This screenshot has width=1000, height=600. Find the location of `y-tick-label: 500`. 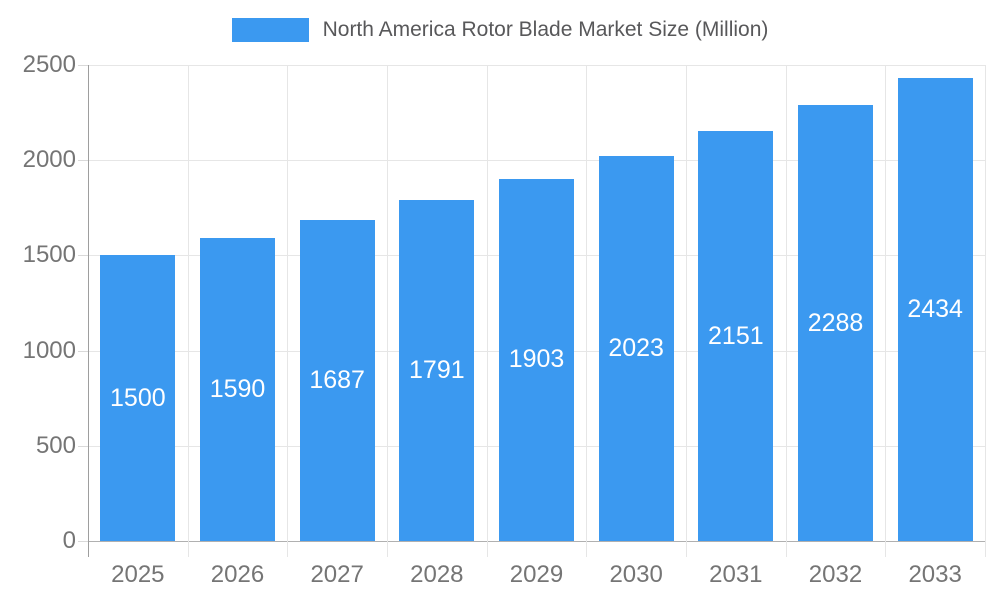

y-tick-label: 500 is located at coordinates (55, 445).